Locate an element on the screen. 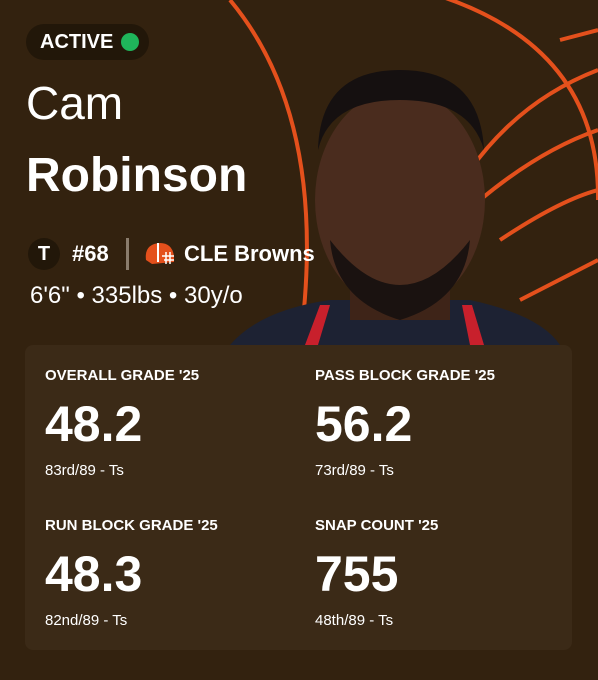 The height and width of the screenshot is (680, 598). status-badge: ACTIVE is located at coordinates (88, 42).